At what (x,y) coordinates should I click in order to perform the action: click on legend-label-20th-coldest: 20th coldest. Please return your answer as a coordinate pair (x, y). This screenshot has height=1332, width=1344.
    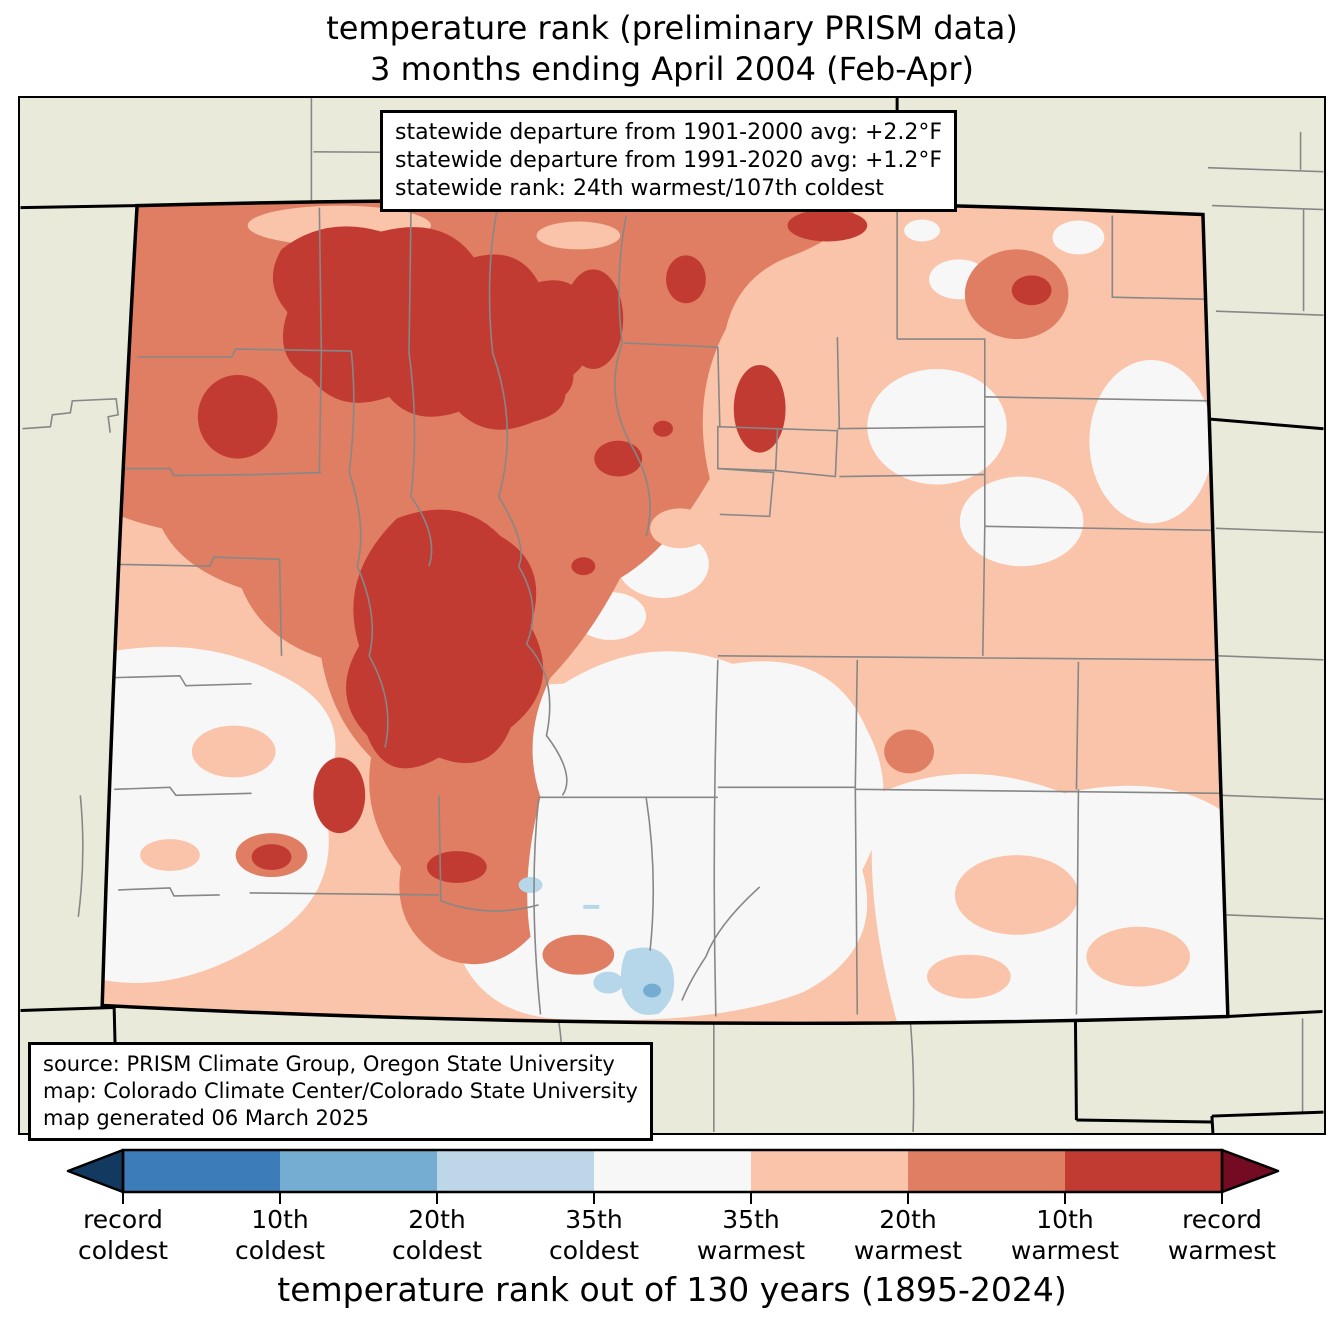
    Looking at the image, I should click on (437, 1235).